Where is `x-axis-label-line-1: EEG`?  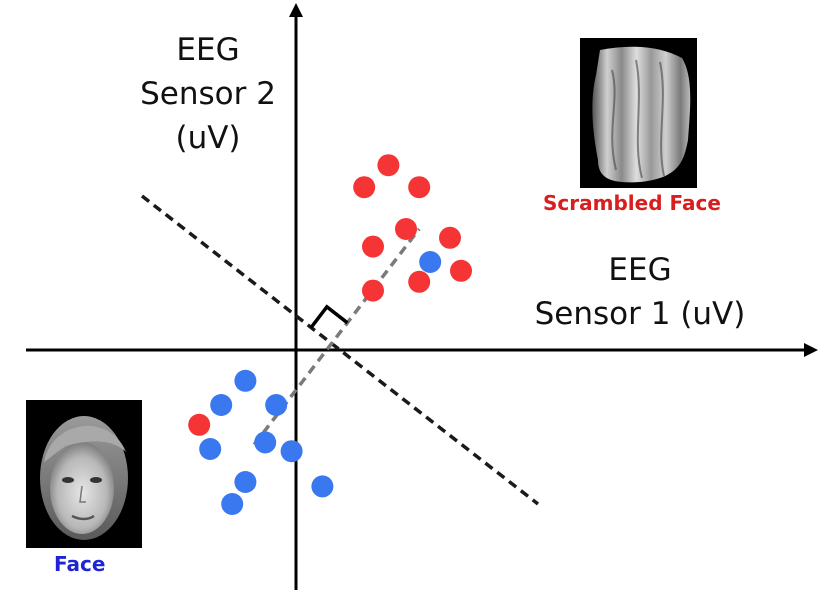
x-axis-label-line-1: EEG is located at coordinates (640, 270).